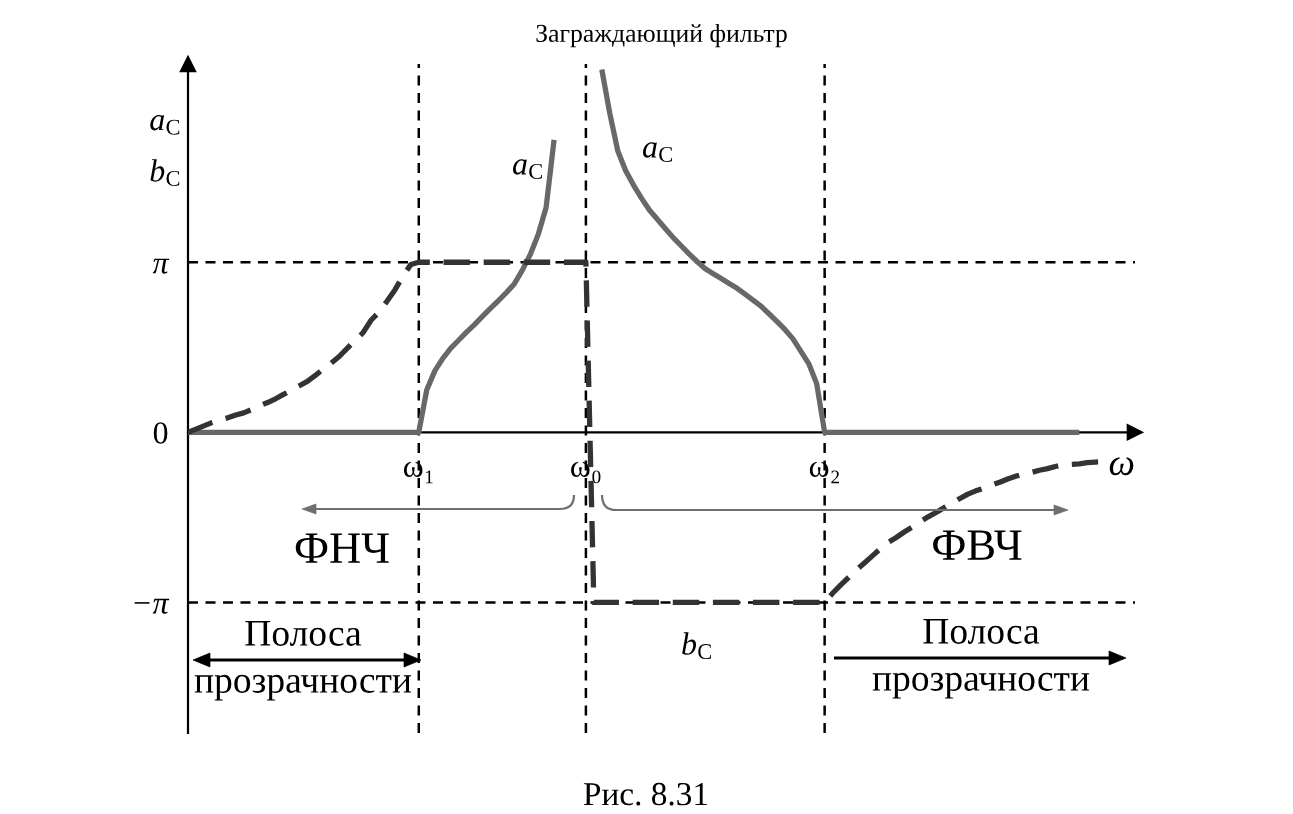 This screenshot has height=814, width=1293. I want to click on x-tick-label: ω₁, so click(418, 472).